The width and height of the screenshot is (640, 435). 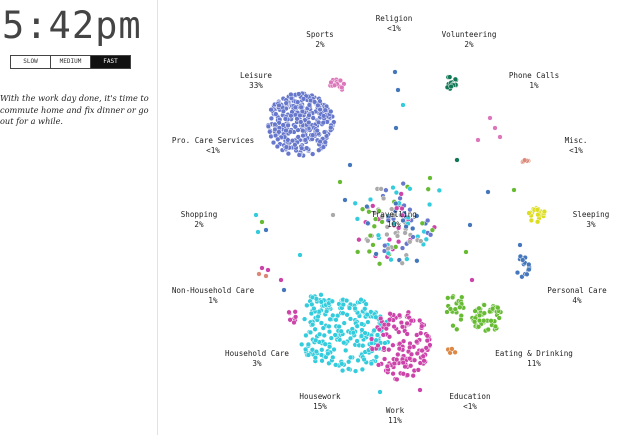 What do you see at coordinates (257, 353) in the screenshot?
I see `activity-name: Household Care` at bounding box center [257, 353].